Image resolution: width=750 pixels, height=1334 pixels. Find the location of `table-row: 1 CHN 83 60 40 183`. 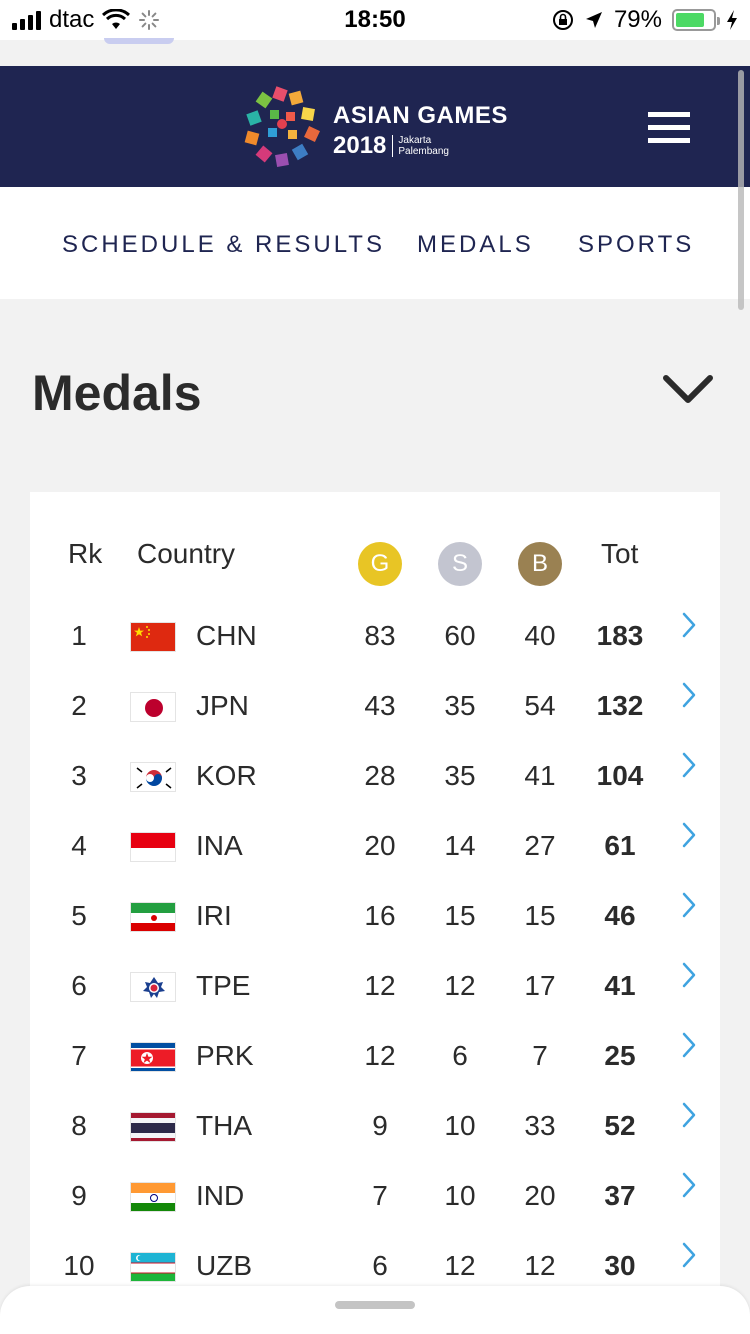

table-row: 1 CHN 83 60 40 183 is located at coordinates (375, 651).